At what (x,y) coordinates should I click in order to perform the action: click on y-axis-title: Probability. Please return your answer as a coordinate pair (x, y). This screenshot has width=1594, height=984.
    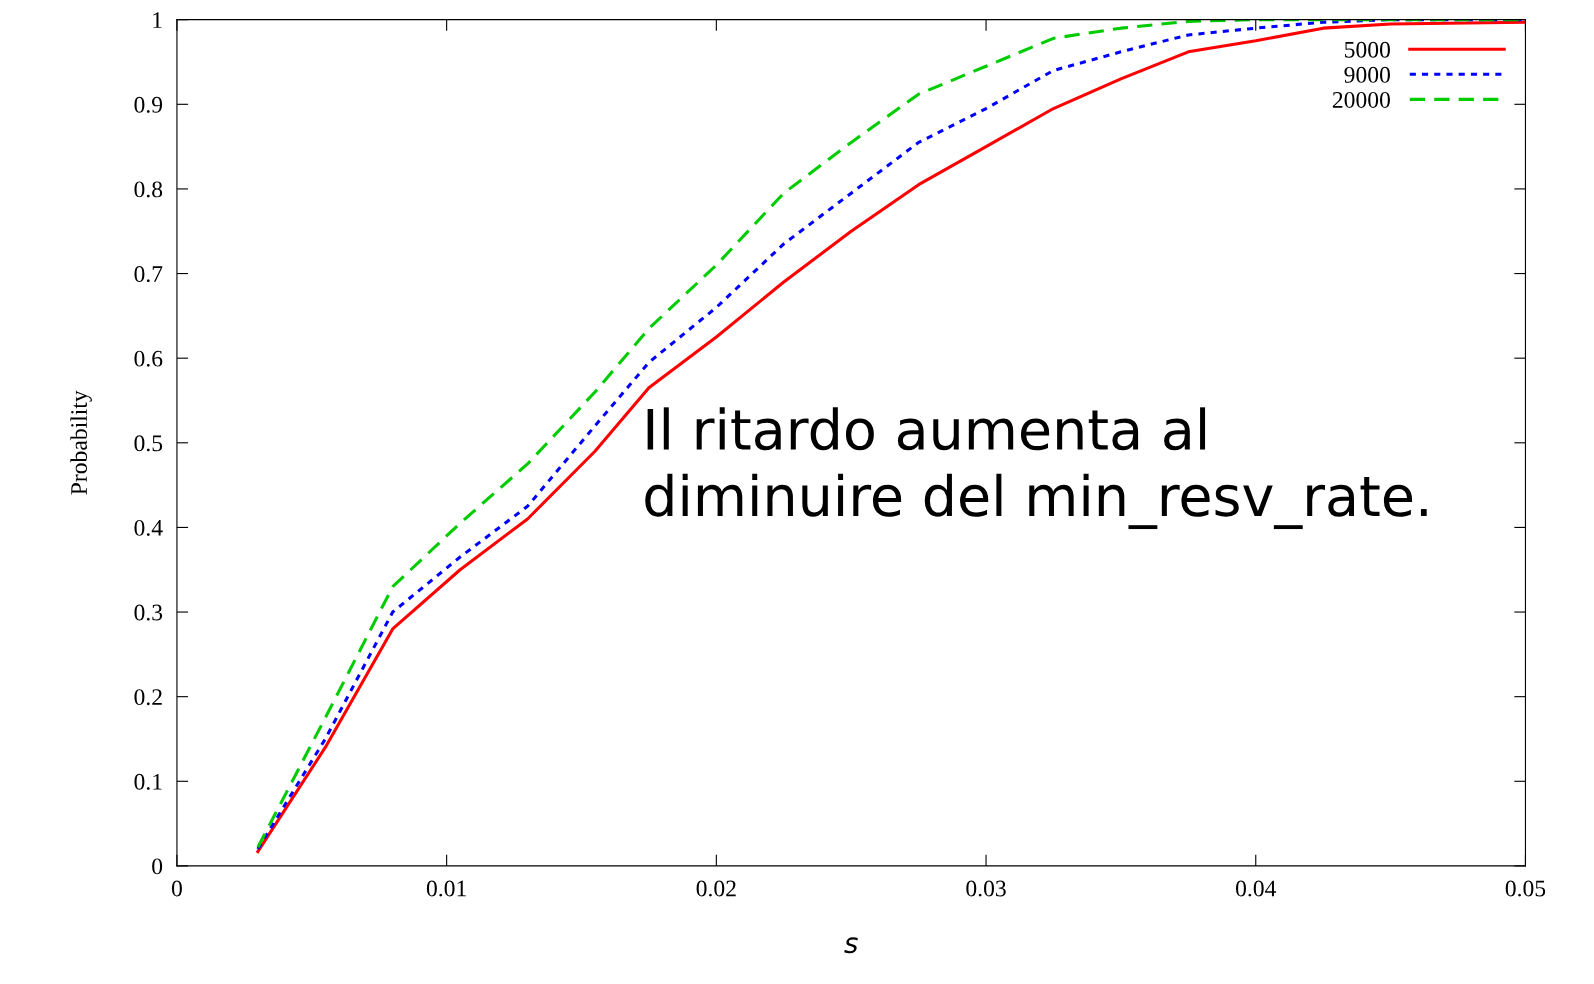
    Looking at the image, I should click on (81, 442).